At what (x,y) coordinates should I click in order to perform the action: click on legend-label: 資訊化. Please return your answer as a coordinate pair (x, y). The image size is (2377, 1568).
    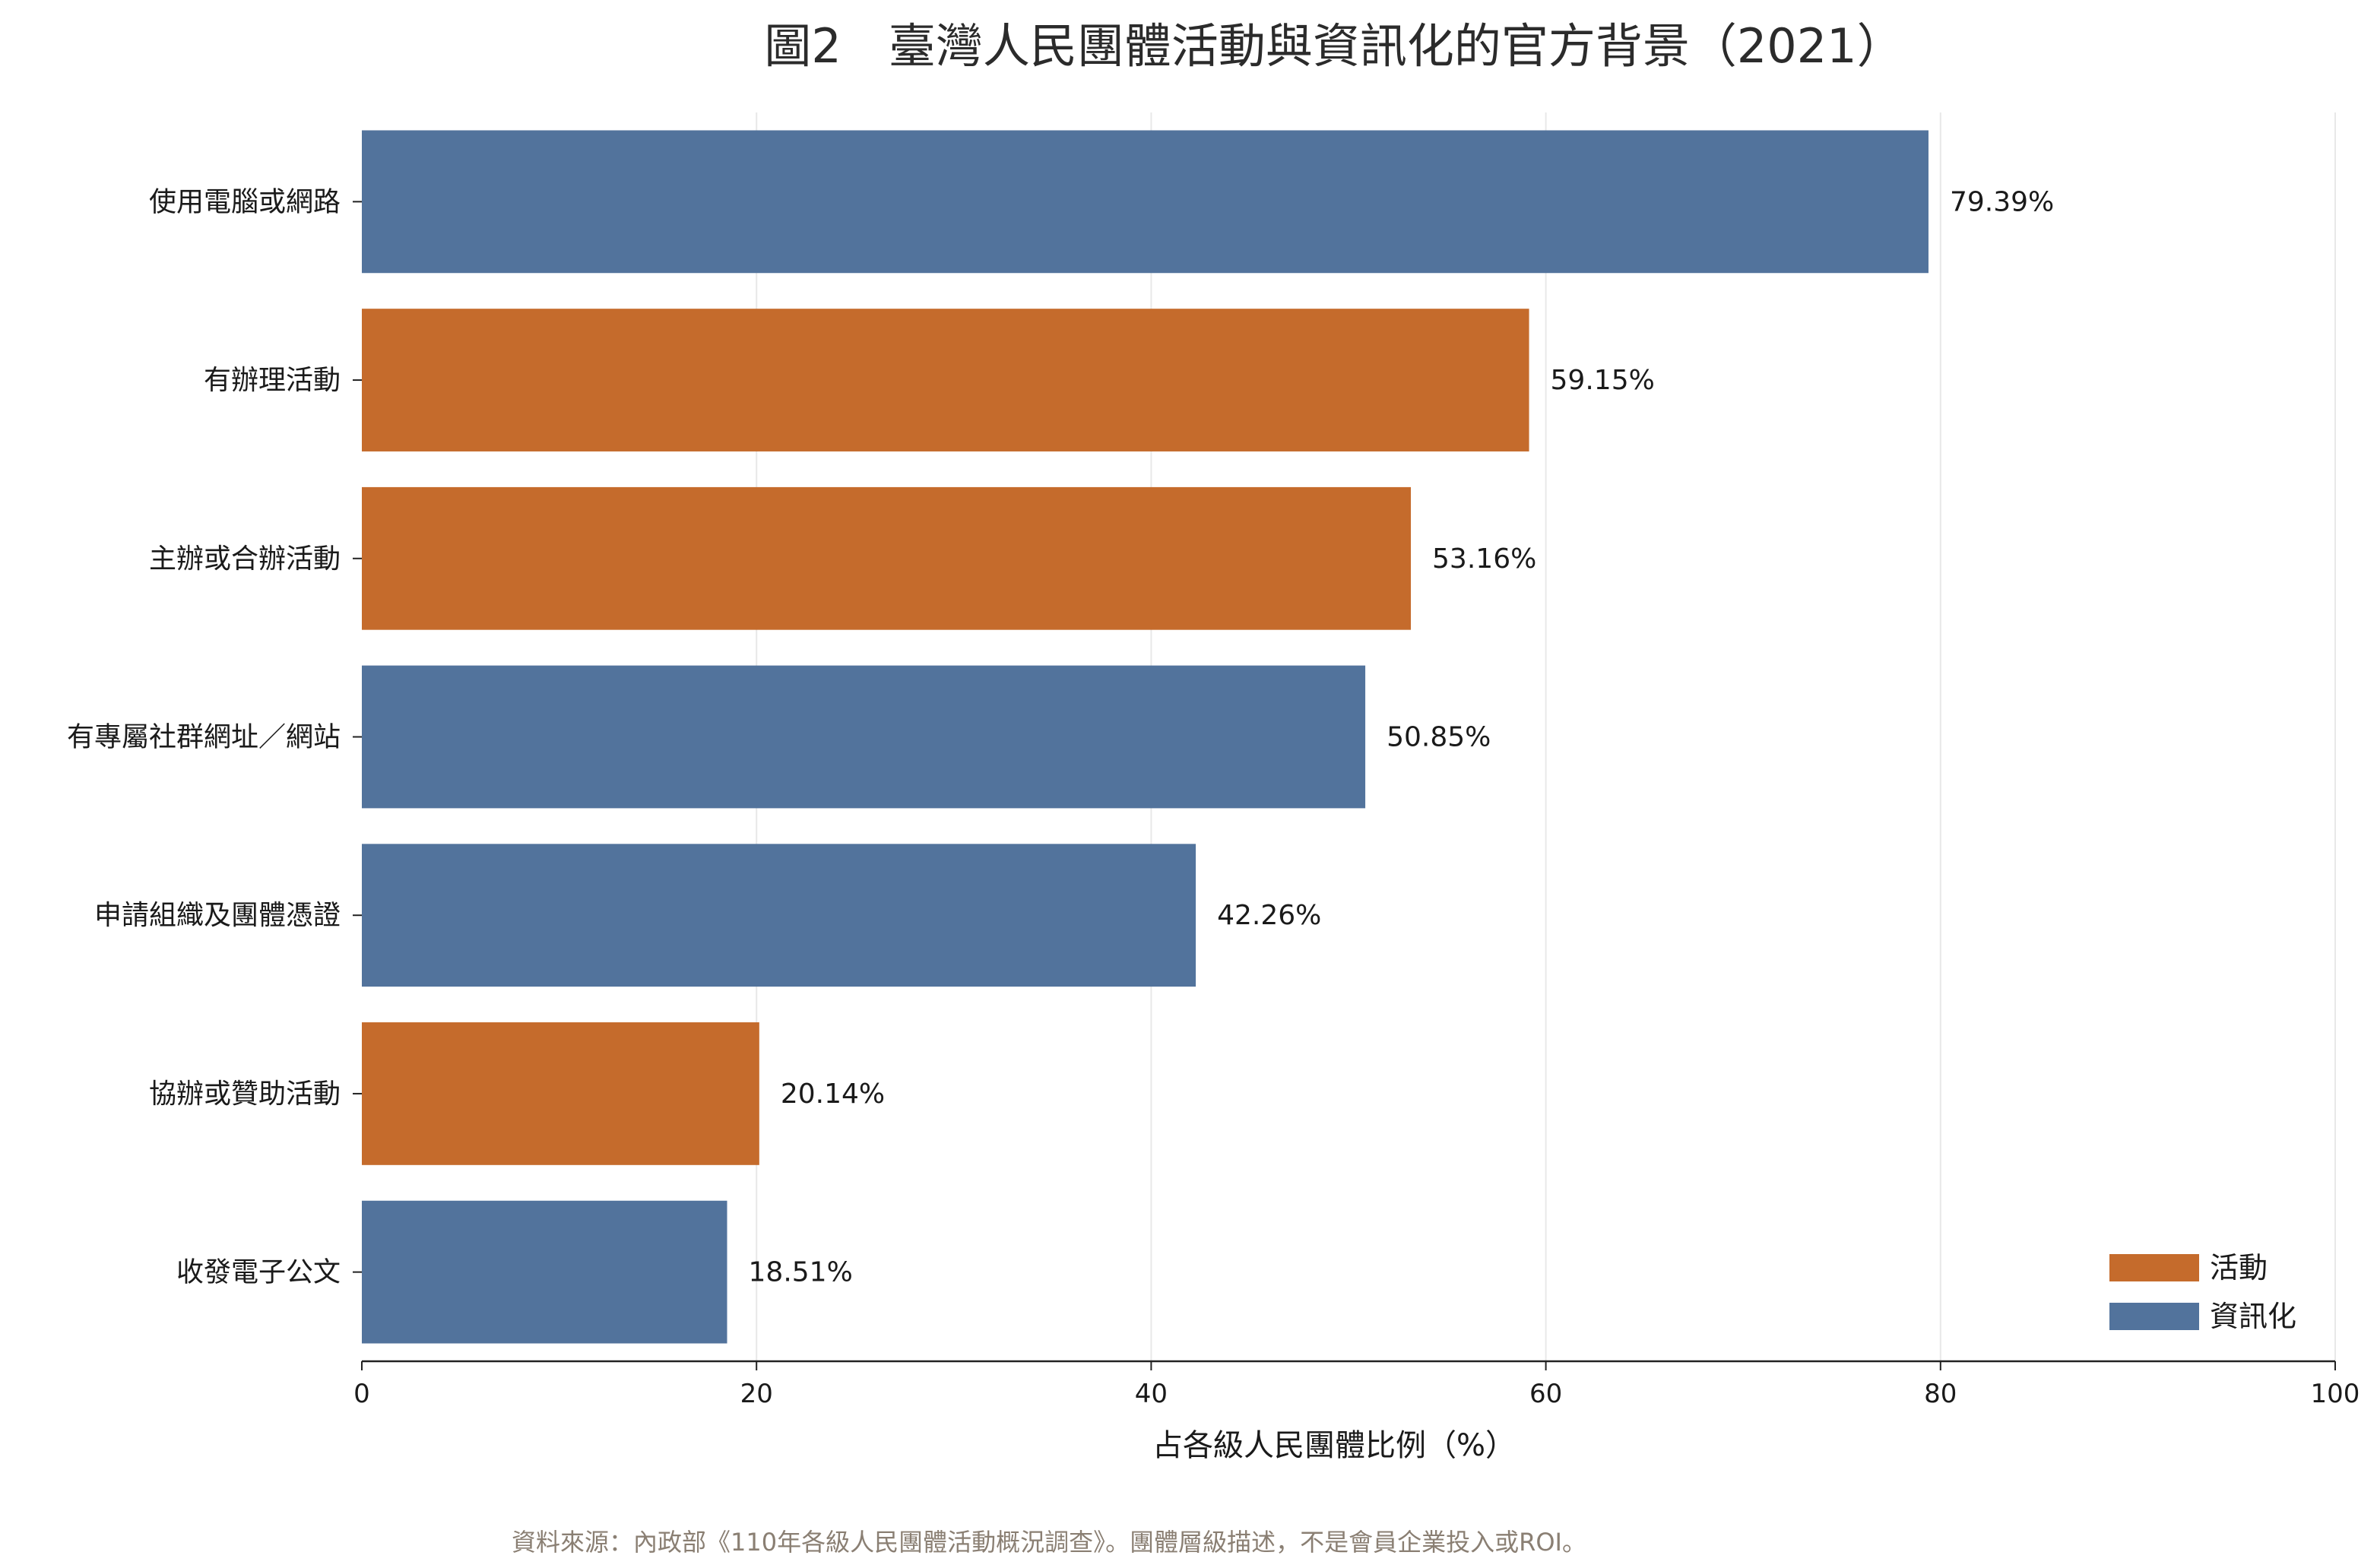
    Looking at the image, I should click on (2253, 1316).